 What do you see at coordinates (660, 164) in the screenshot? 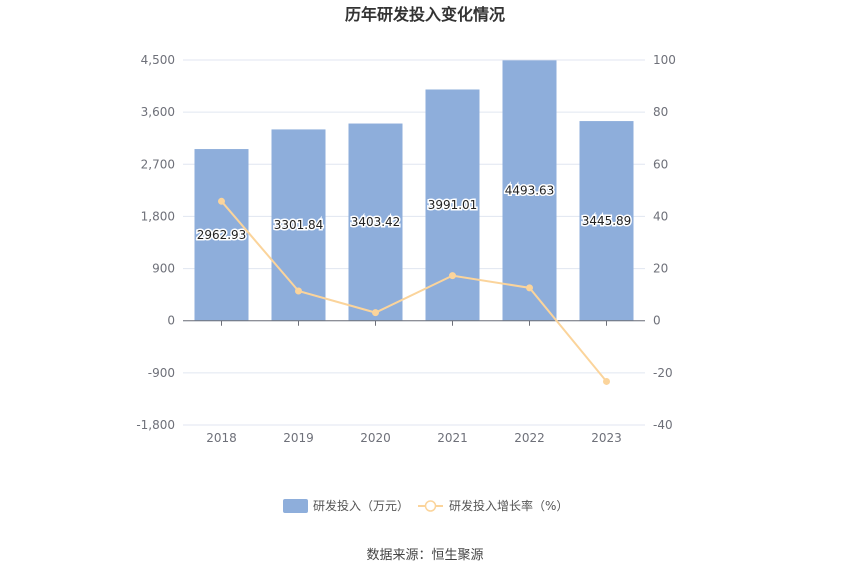
I see `right-tick-label: 60` at bounding box center [660, 164].